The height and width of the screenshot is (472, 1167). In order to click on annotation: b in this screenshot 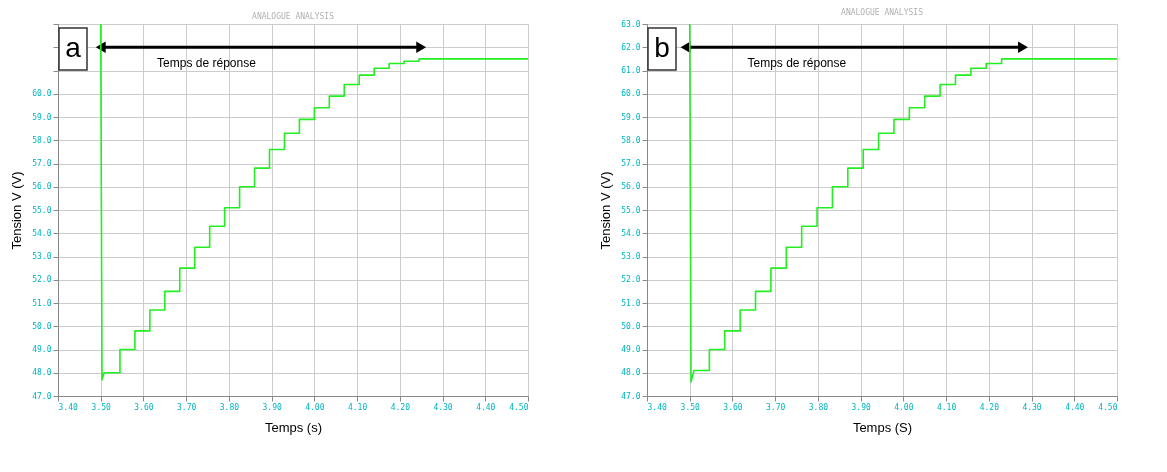, I will do `click(662, 47)`.